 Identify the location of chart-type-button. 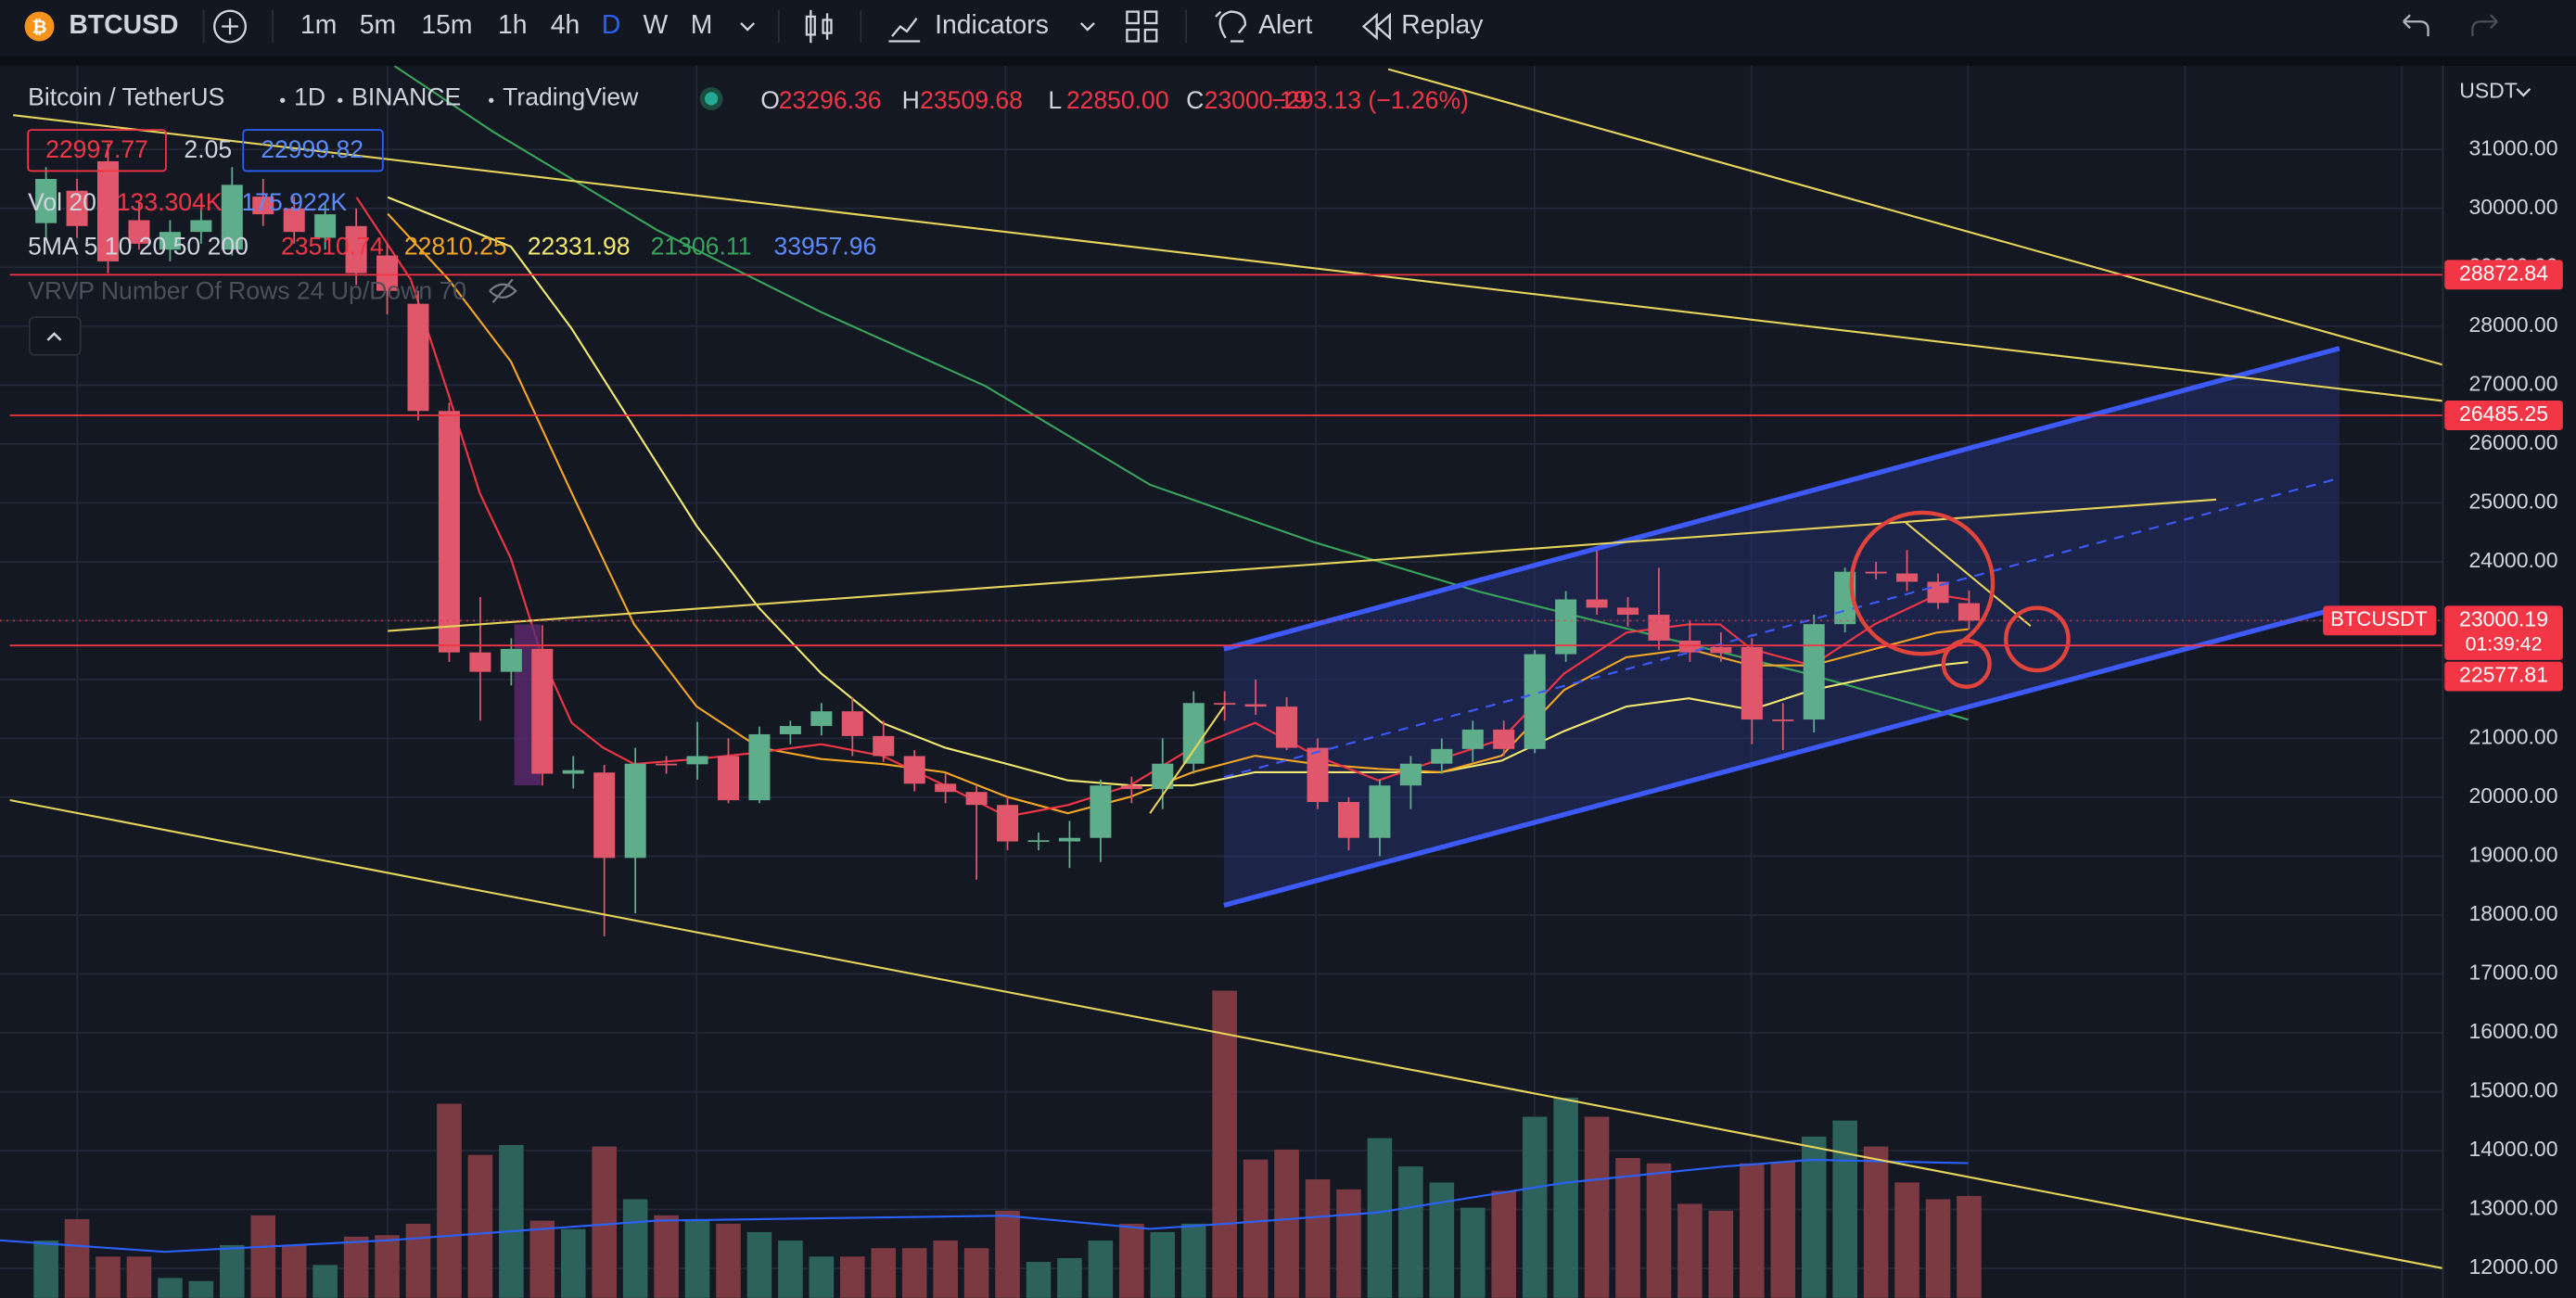
(819, 27).